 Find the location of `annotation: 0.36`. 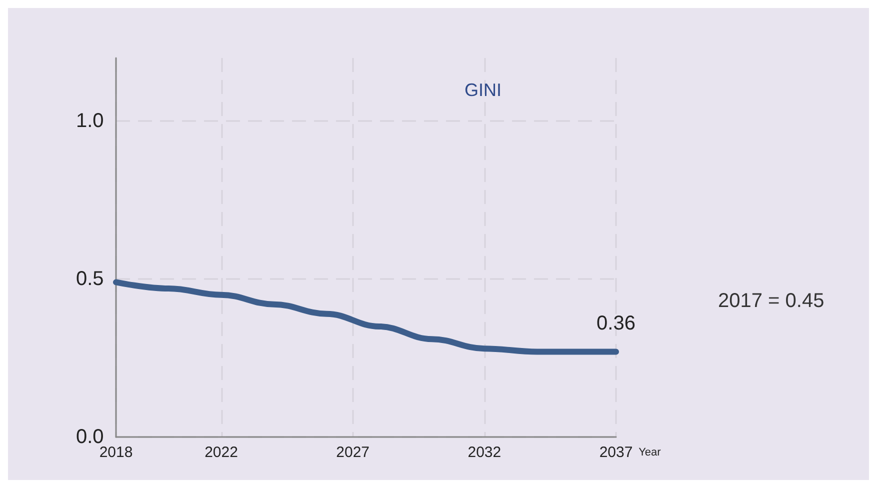

annotation: 0.36 is located at coordinates (616, 323).